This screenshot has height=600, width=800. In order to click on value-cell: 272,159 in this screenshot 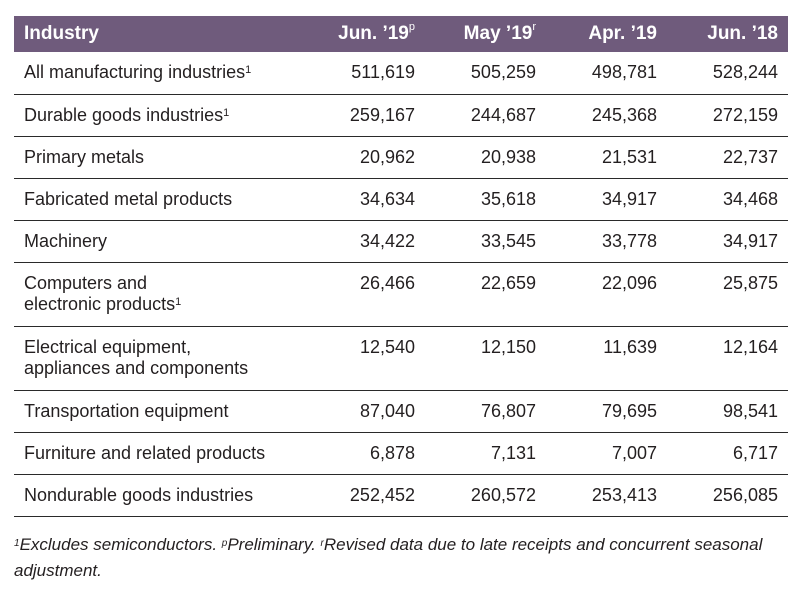, I will do `click(745, 114)`.